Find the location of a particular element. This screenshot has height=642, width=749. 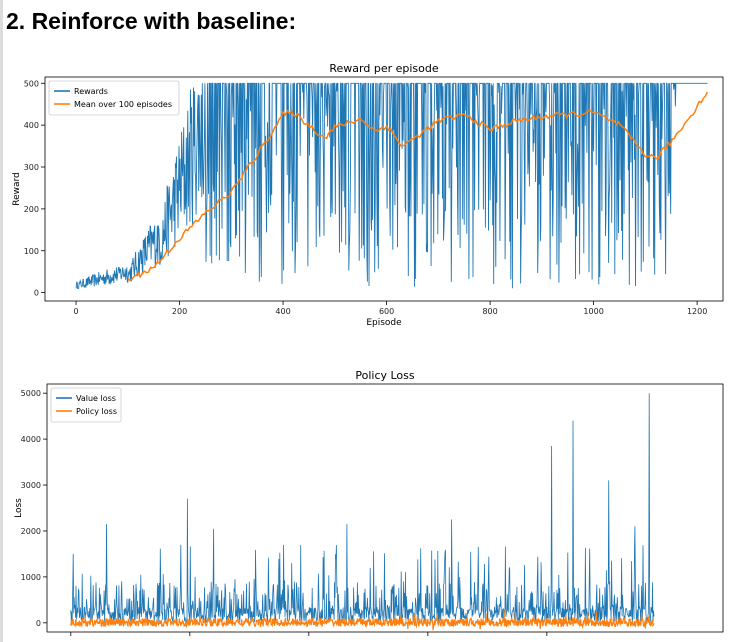

y-tick-label: 5000 is located at coordinates (31, 393).